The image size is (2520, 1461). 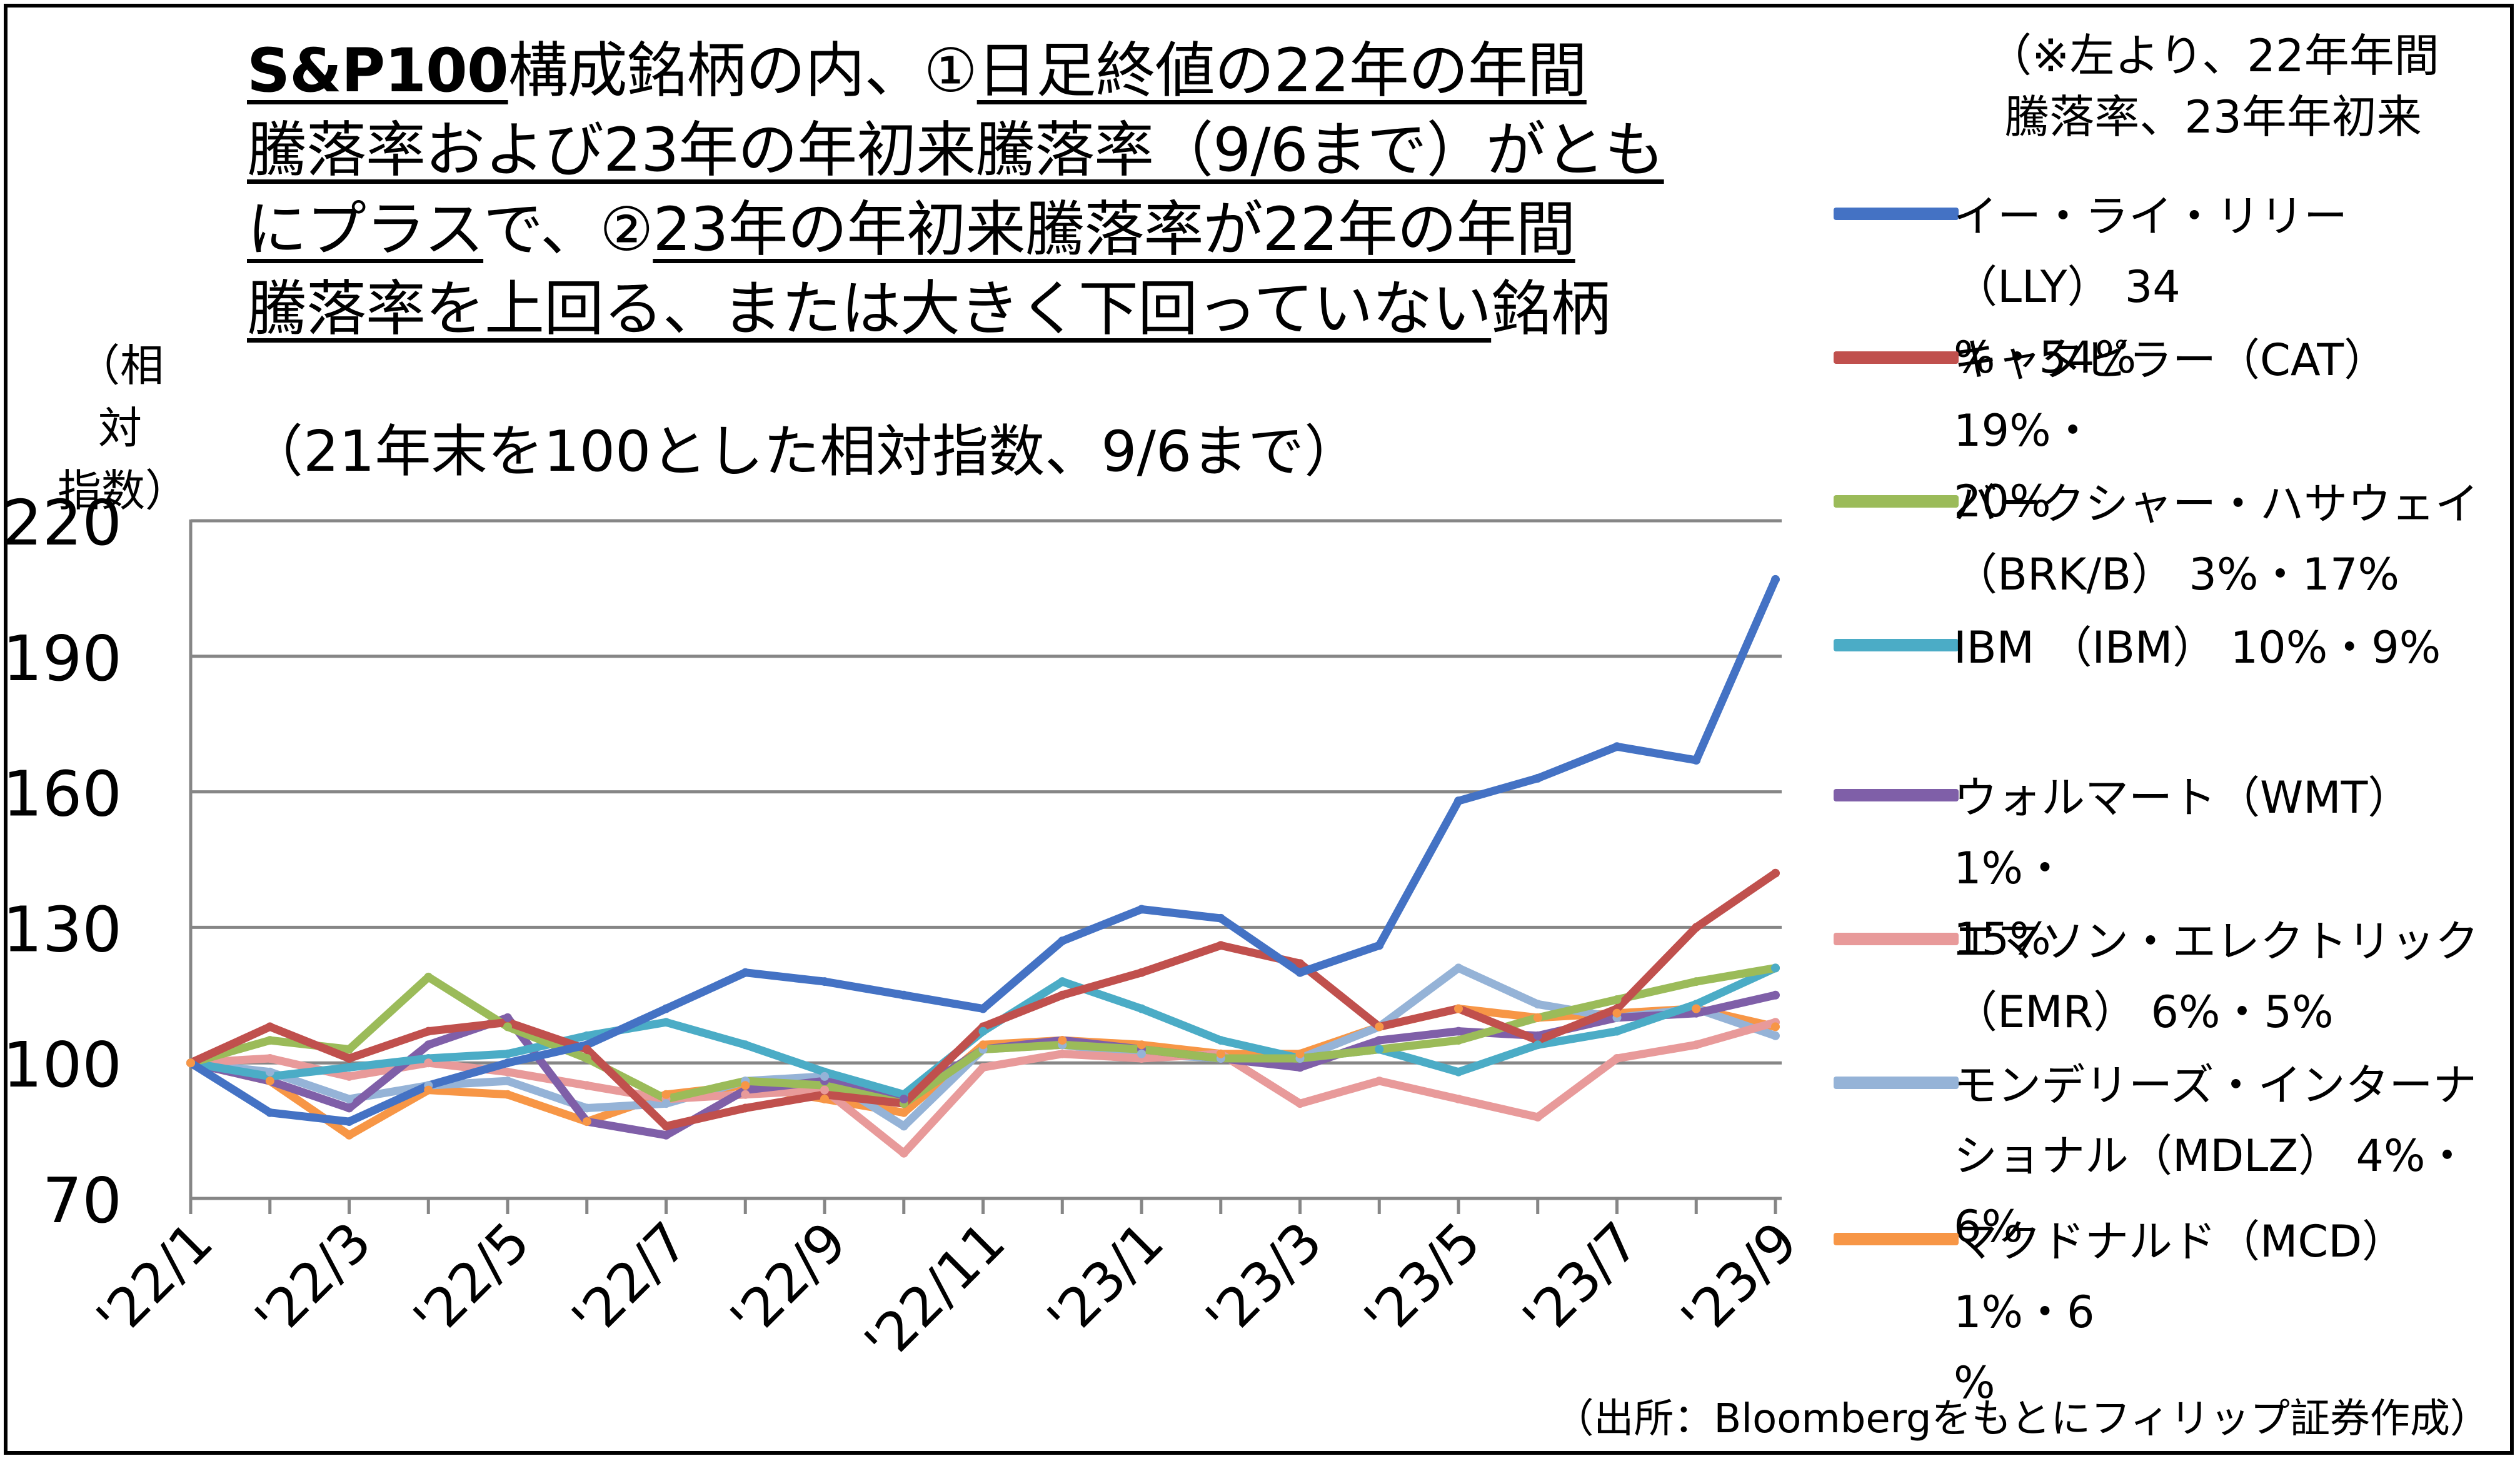 What do you see at coordinates (2198, 647) in the screenshot?
I see `legend-label-line-1: IBM （IBM） 10%・9%` at bounding box center [2198, 647].